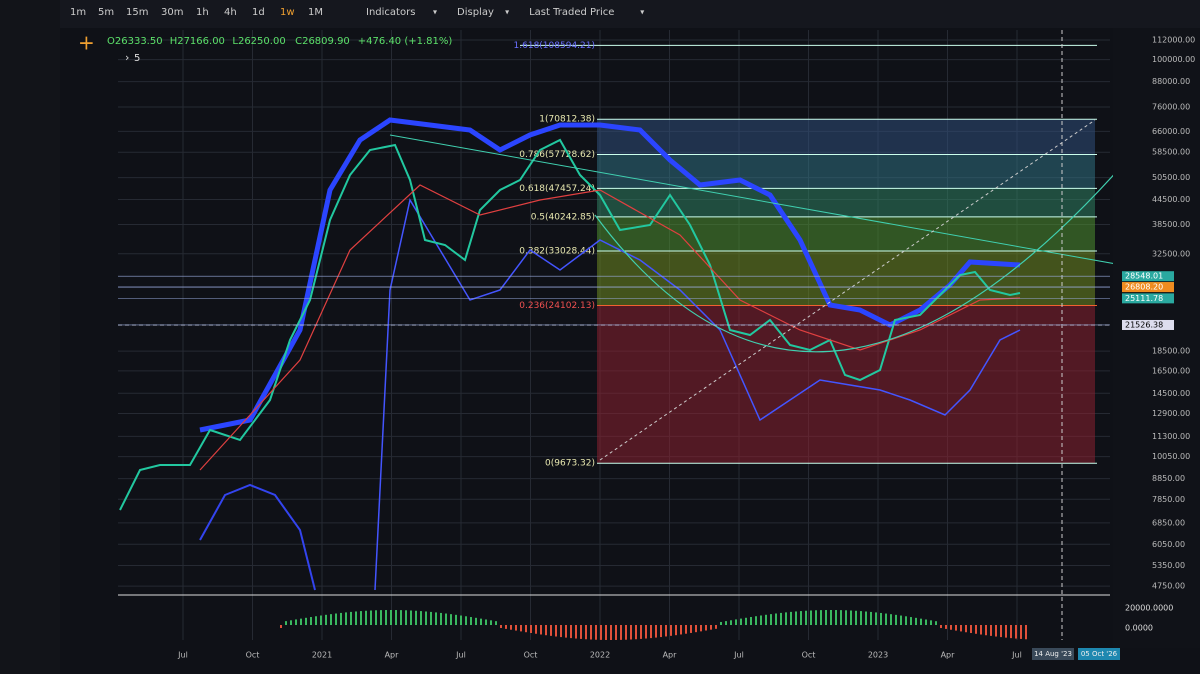 Image resolution: width=1200 pixels, height=674 pixels. What do you see at coordinates (172, 12) in the screenshot?
I see `interval-button: 30m` at bounding box center [172, 12].